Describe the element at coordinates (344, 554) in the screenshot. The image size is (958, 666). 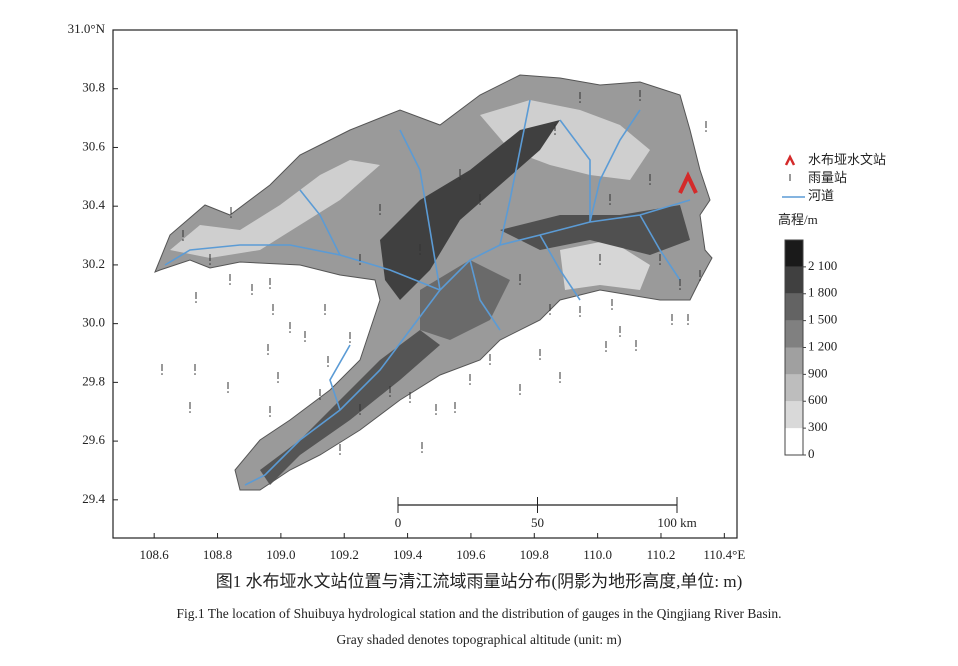
I see `x-tick-label: 109.2` at that location.